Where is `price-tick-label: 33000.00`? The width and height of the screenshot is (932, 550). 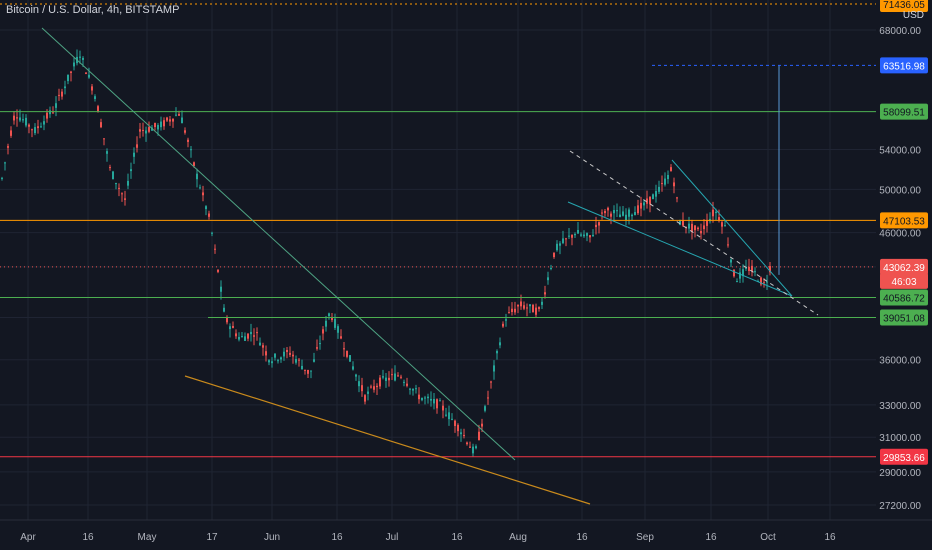
price-tick-label: 33000.00 is located at coordinates (900, 406).